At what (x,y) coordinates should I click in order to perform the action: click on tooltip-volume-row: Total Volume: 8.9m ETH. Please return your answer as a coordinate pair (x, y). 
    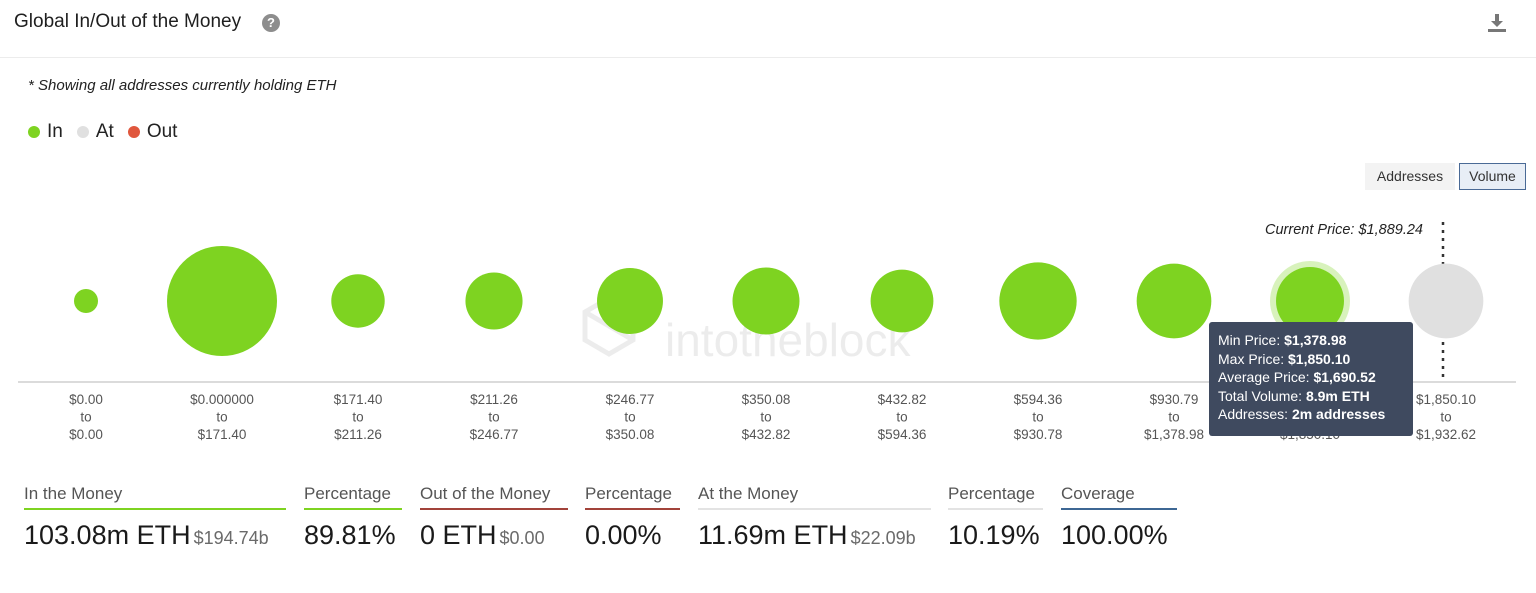
    Looking at the image, I should click on (1294, 395).